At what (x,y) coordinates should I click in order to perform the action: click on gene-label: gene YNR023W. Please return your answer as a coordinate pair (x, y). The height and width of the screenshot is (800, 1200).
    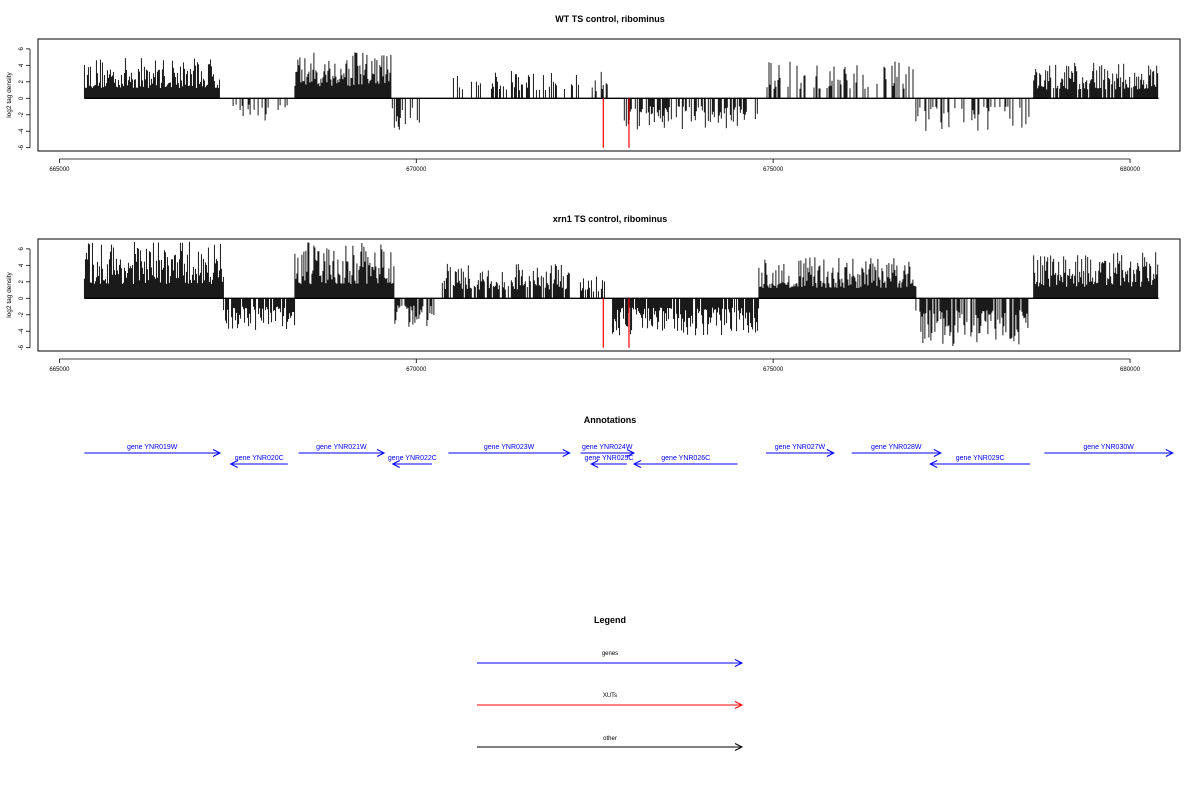
    Looking at the image, I should click on (509, 447).